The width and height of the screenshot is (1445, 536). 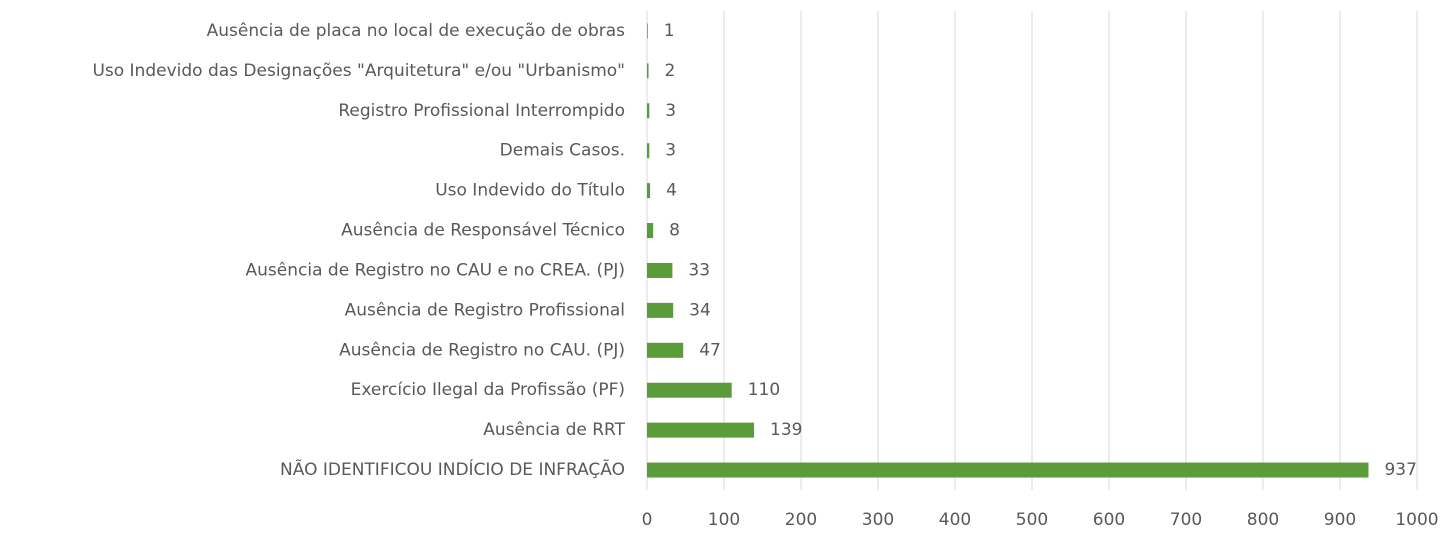 I want to click on data-label: 937, so click(x=1400, y=470).